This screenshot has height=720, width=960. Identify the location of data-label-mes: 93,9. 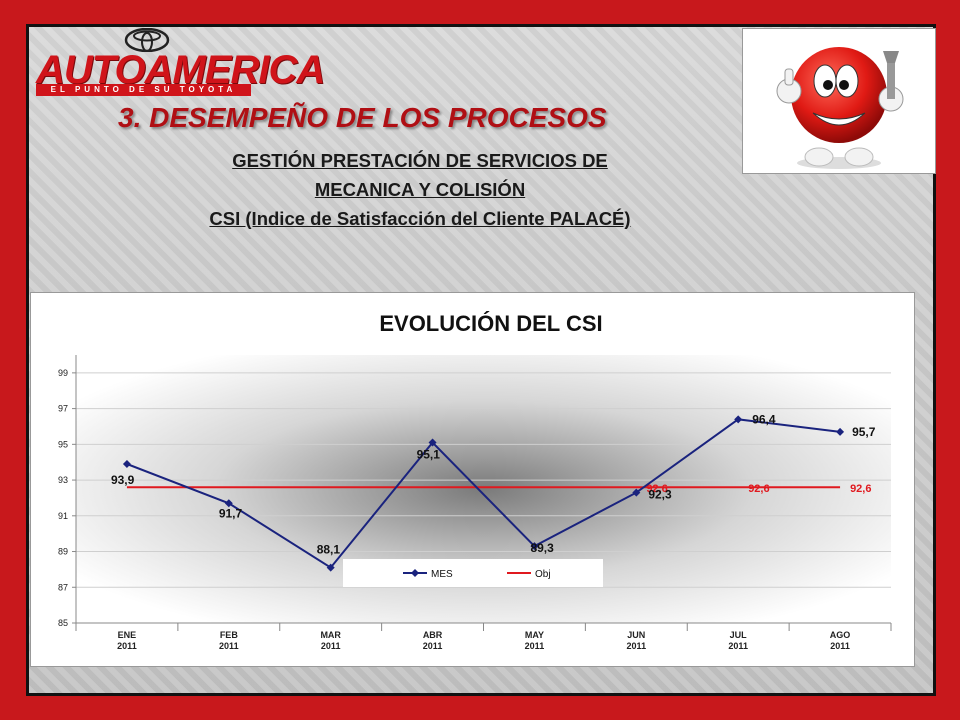
(123, 480).